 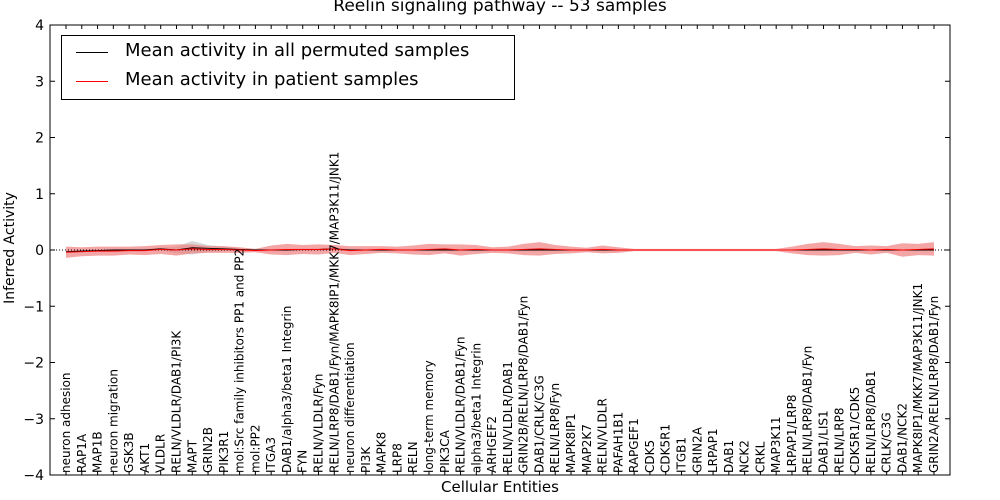 I want to click on legend-label-permuted: Mean activity in all permuted samples, so click(x=297, y=50).